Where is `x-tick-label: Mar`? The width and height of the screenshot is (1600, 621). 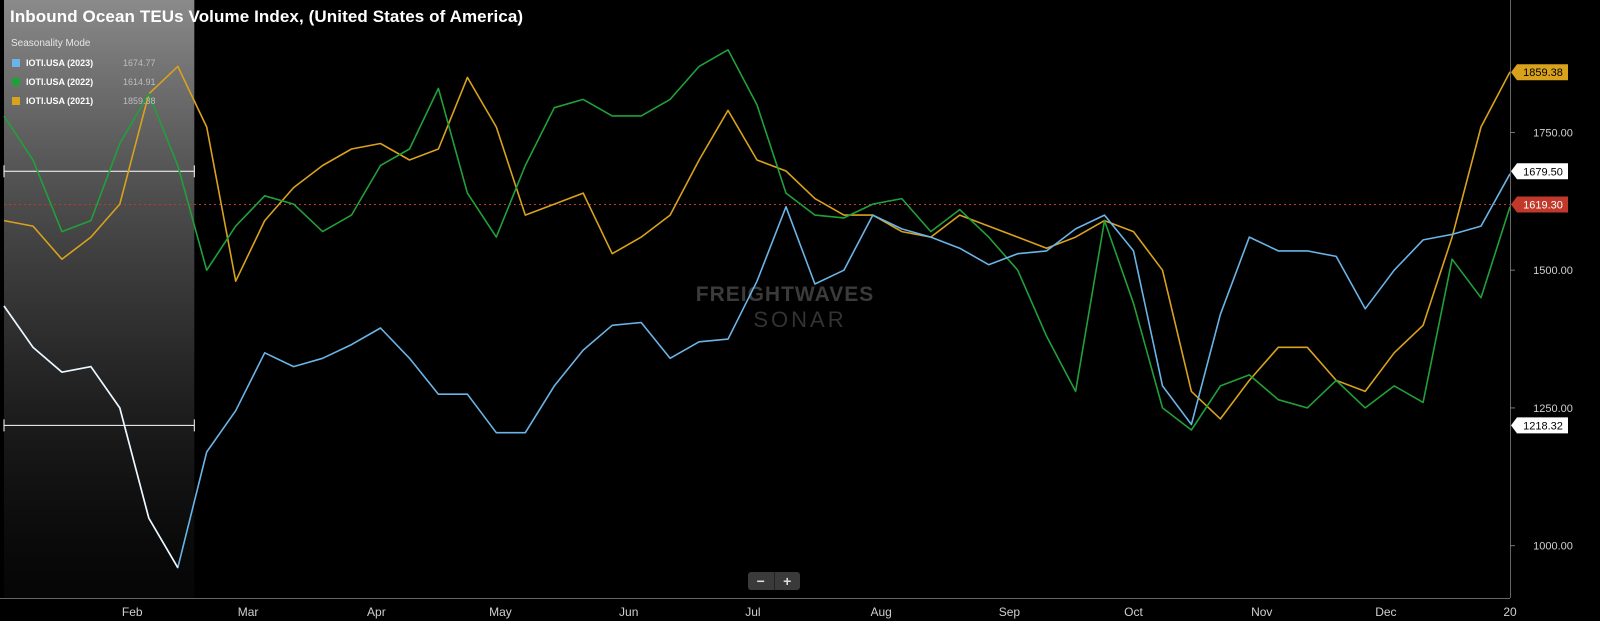
x-tick-label: Mar is located at coordinates (248, 612).